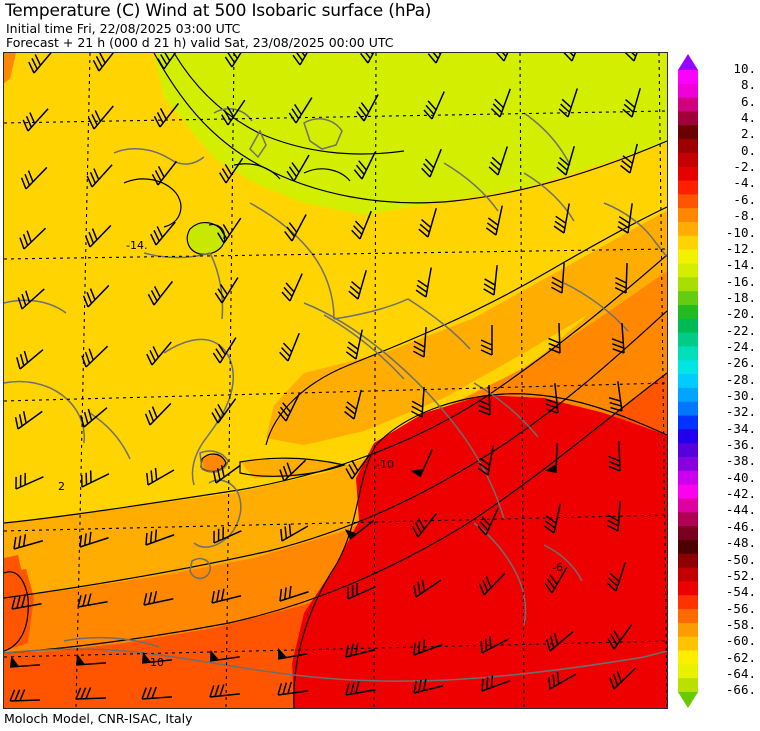  Describe the element at coordinates (688, 62) in the screenshot. I see `colorbar-over-arrow` at that location.